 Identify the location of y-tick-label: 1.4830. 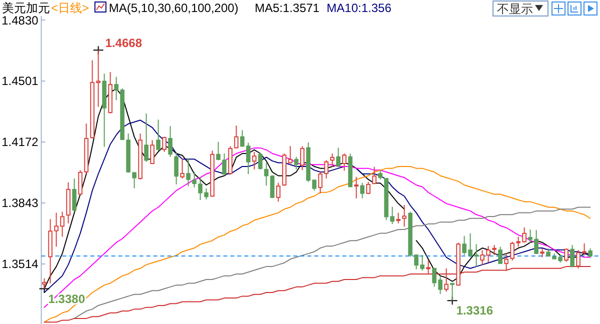
(20, 20).